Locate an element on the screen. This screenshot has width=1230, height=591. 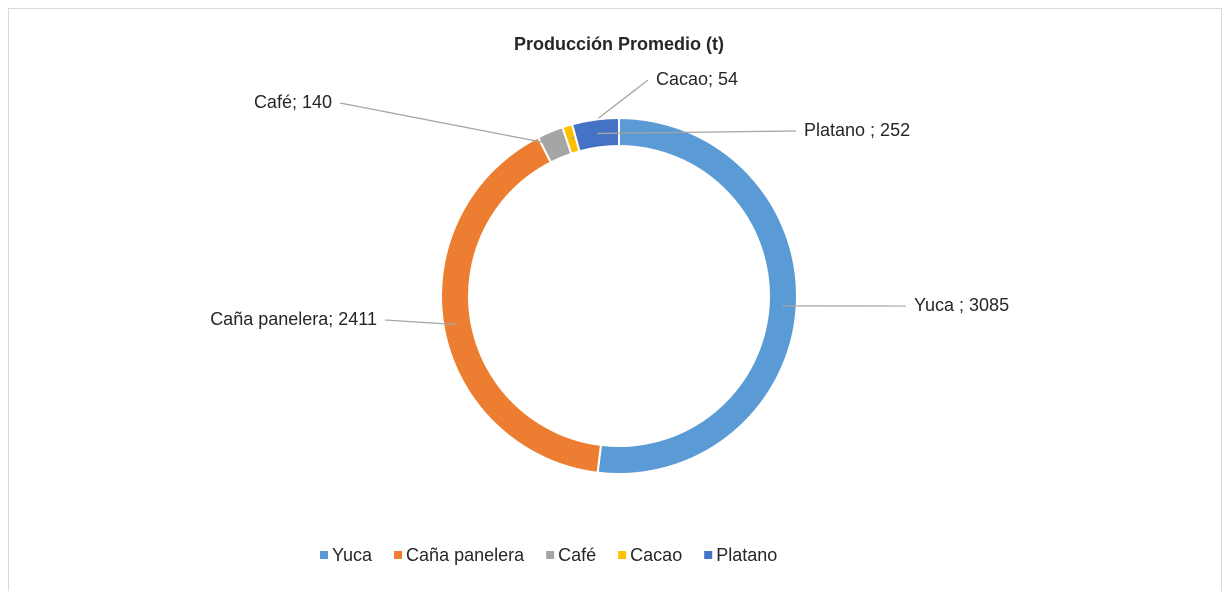
legend-label: Café is located at coordinates (577, 555).